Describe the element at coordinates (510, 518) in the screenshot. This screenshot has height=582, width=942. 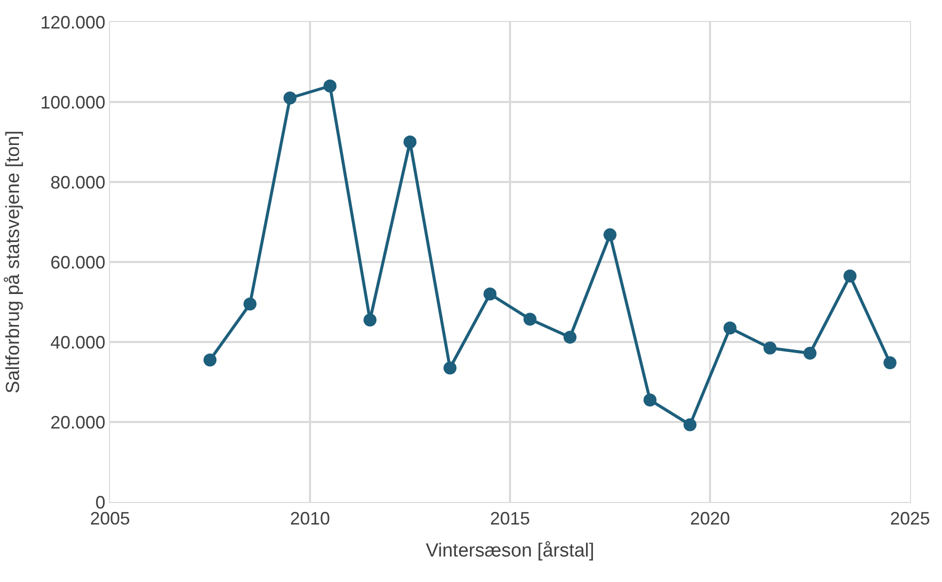
I see `x-tick-label: 2015` at that location.